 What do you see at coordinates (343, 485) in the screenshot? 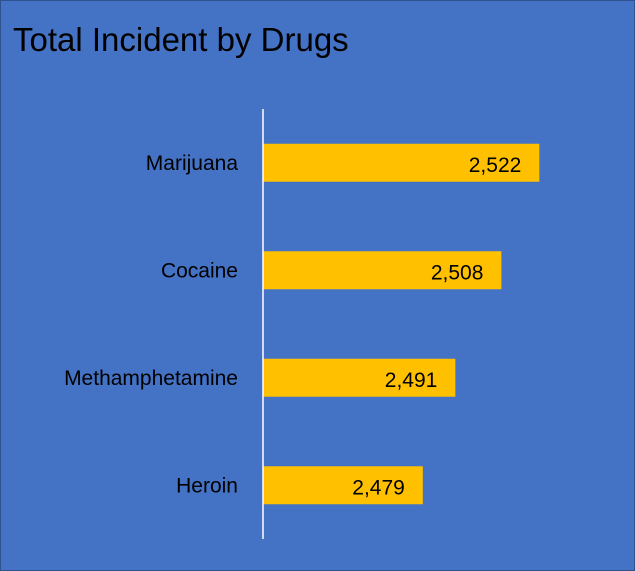
I see `bar-heroin` at bounding box center [343, 485].